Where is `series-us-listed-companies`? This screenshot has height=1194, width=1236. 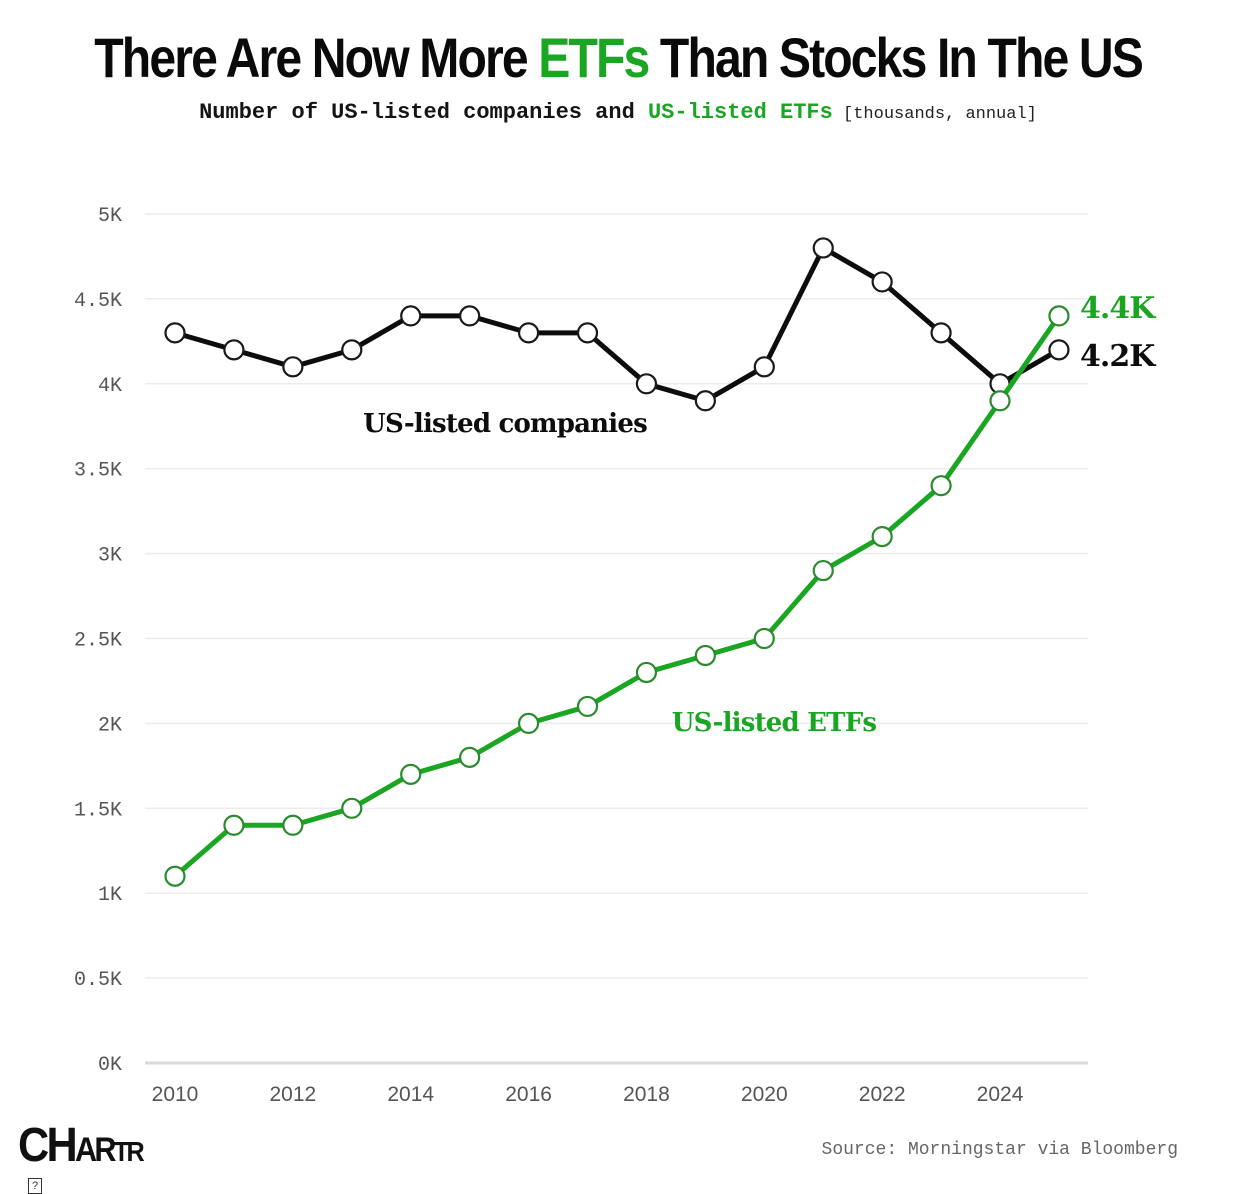
series-us-listed-companies is located at coordinates (617, 324).